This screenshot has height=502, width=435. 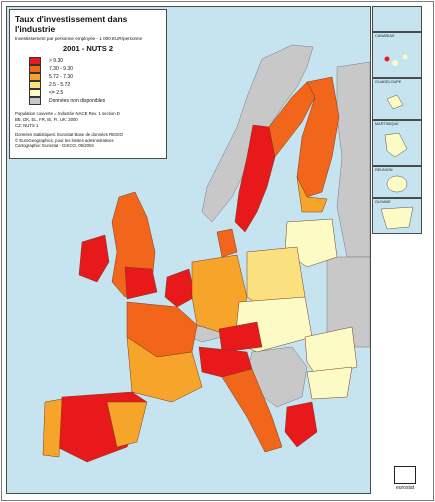 What do you see at coordinates (240, 337) in the screenshot?
I see `austria-region` at bounding box center [240, 337].